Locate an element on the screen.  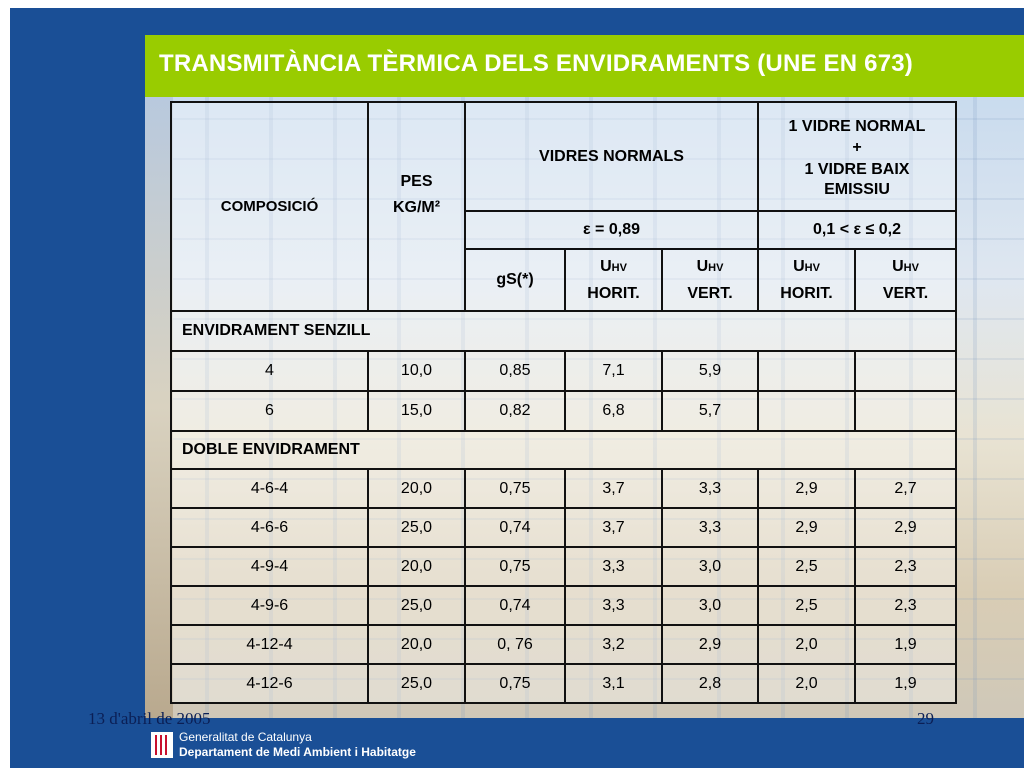
section-row-senzill: ENVIDRAMENT SENZILL is located at coordinates (563, 331).